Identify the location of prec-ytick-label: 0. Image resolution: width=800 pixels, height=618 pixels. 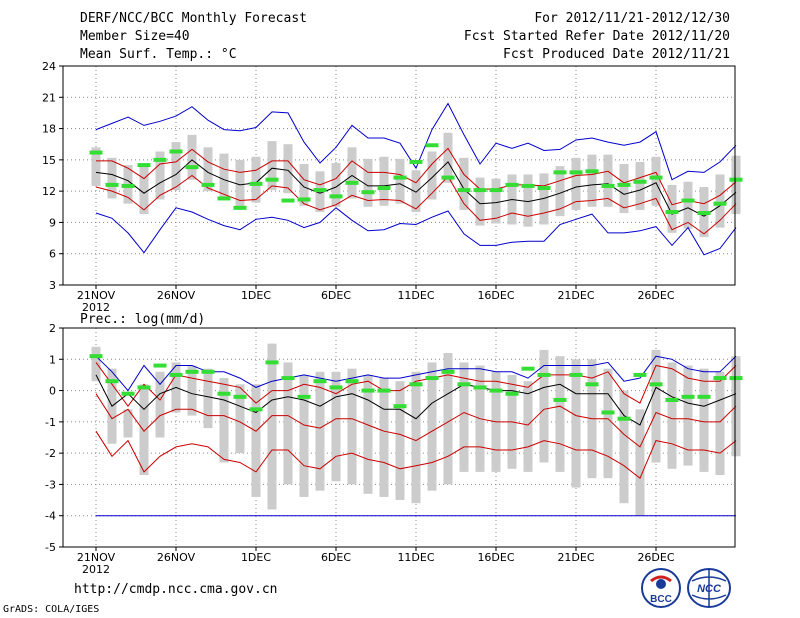
(52, 391).